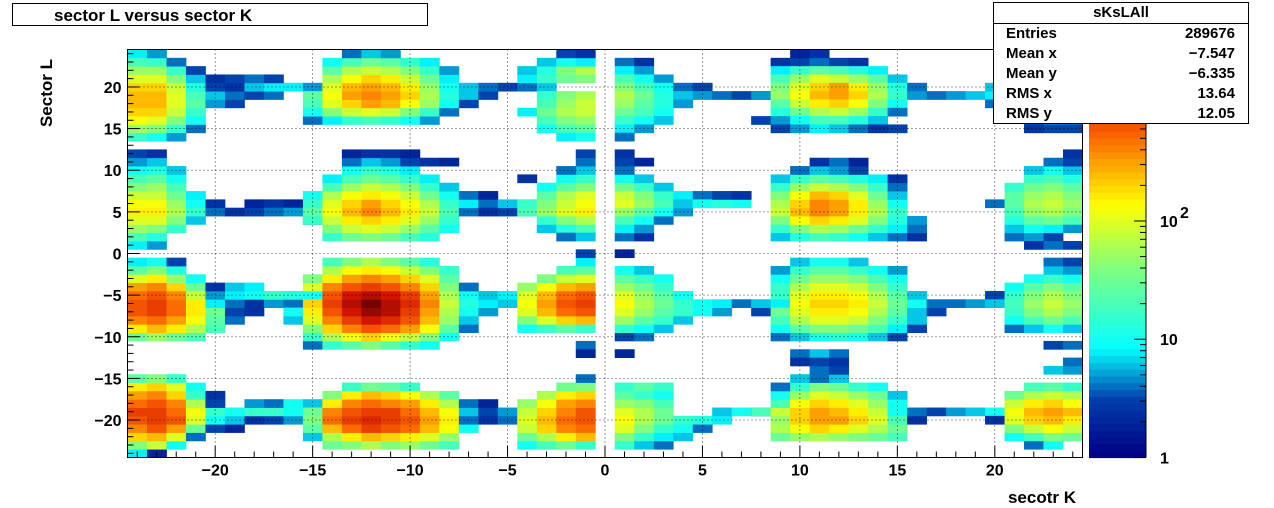  Describe the element at coordinates (605, 471) in the screenshot. I see `x-tick-label: 0` at that location.